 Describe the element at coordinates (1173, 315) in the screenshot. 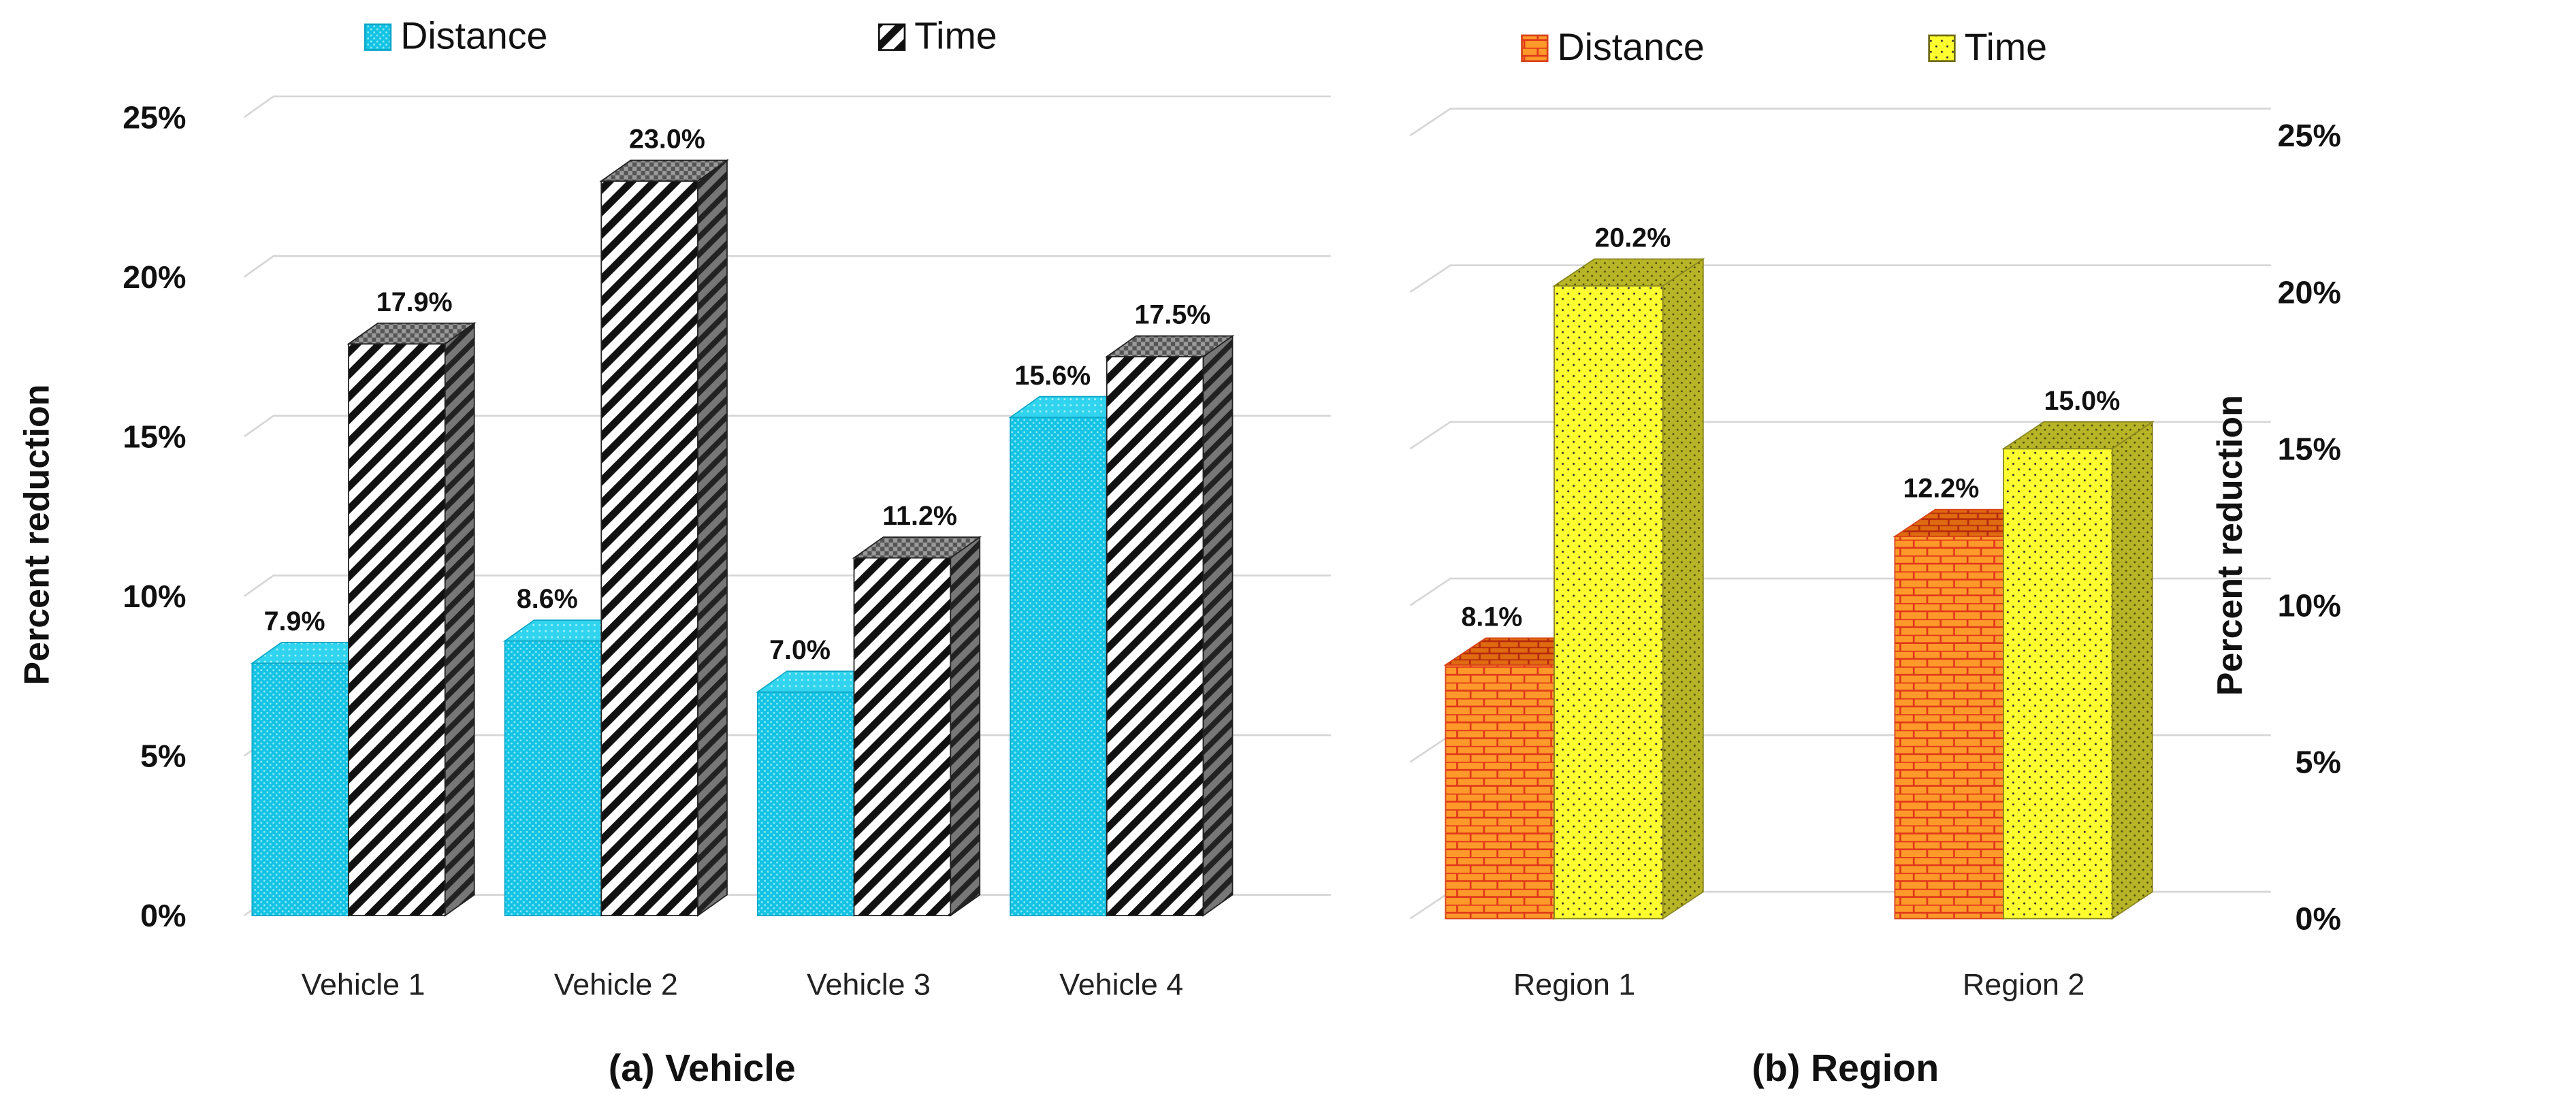

I see `data-label: 17.5%` at that location.